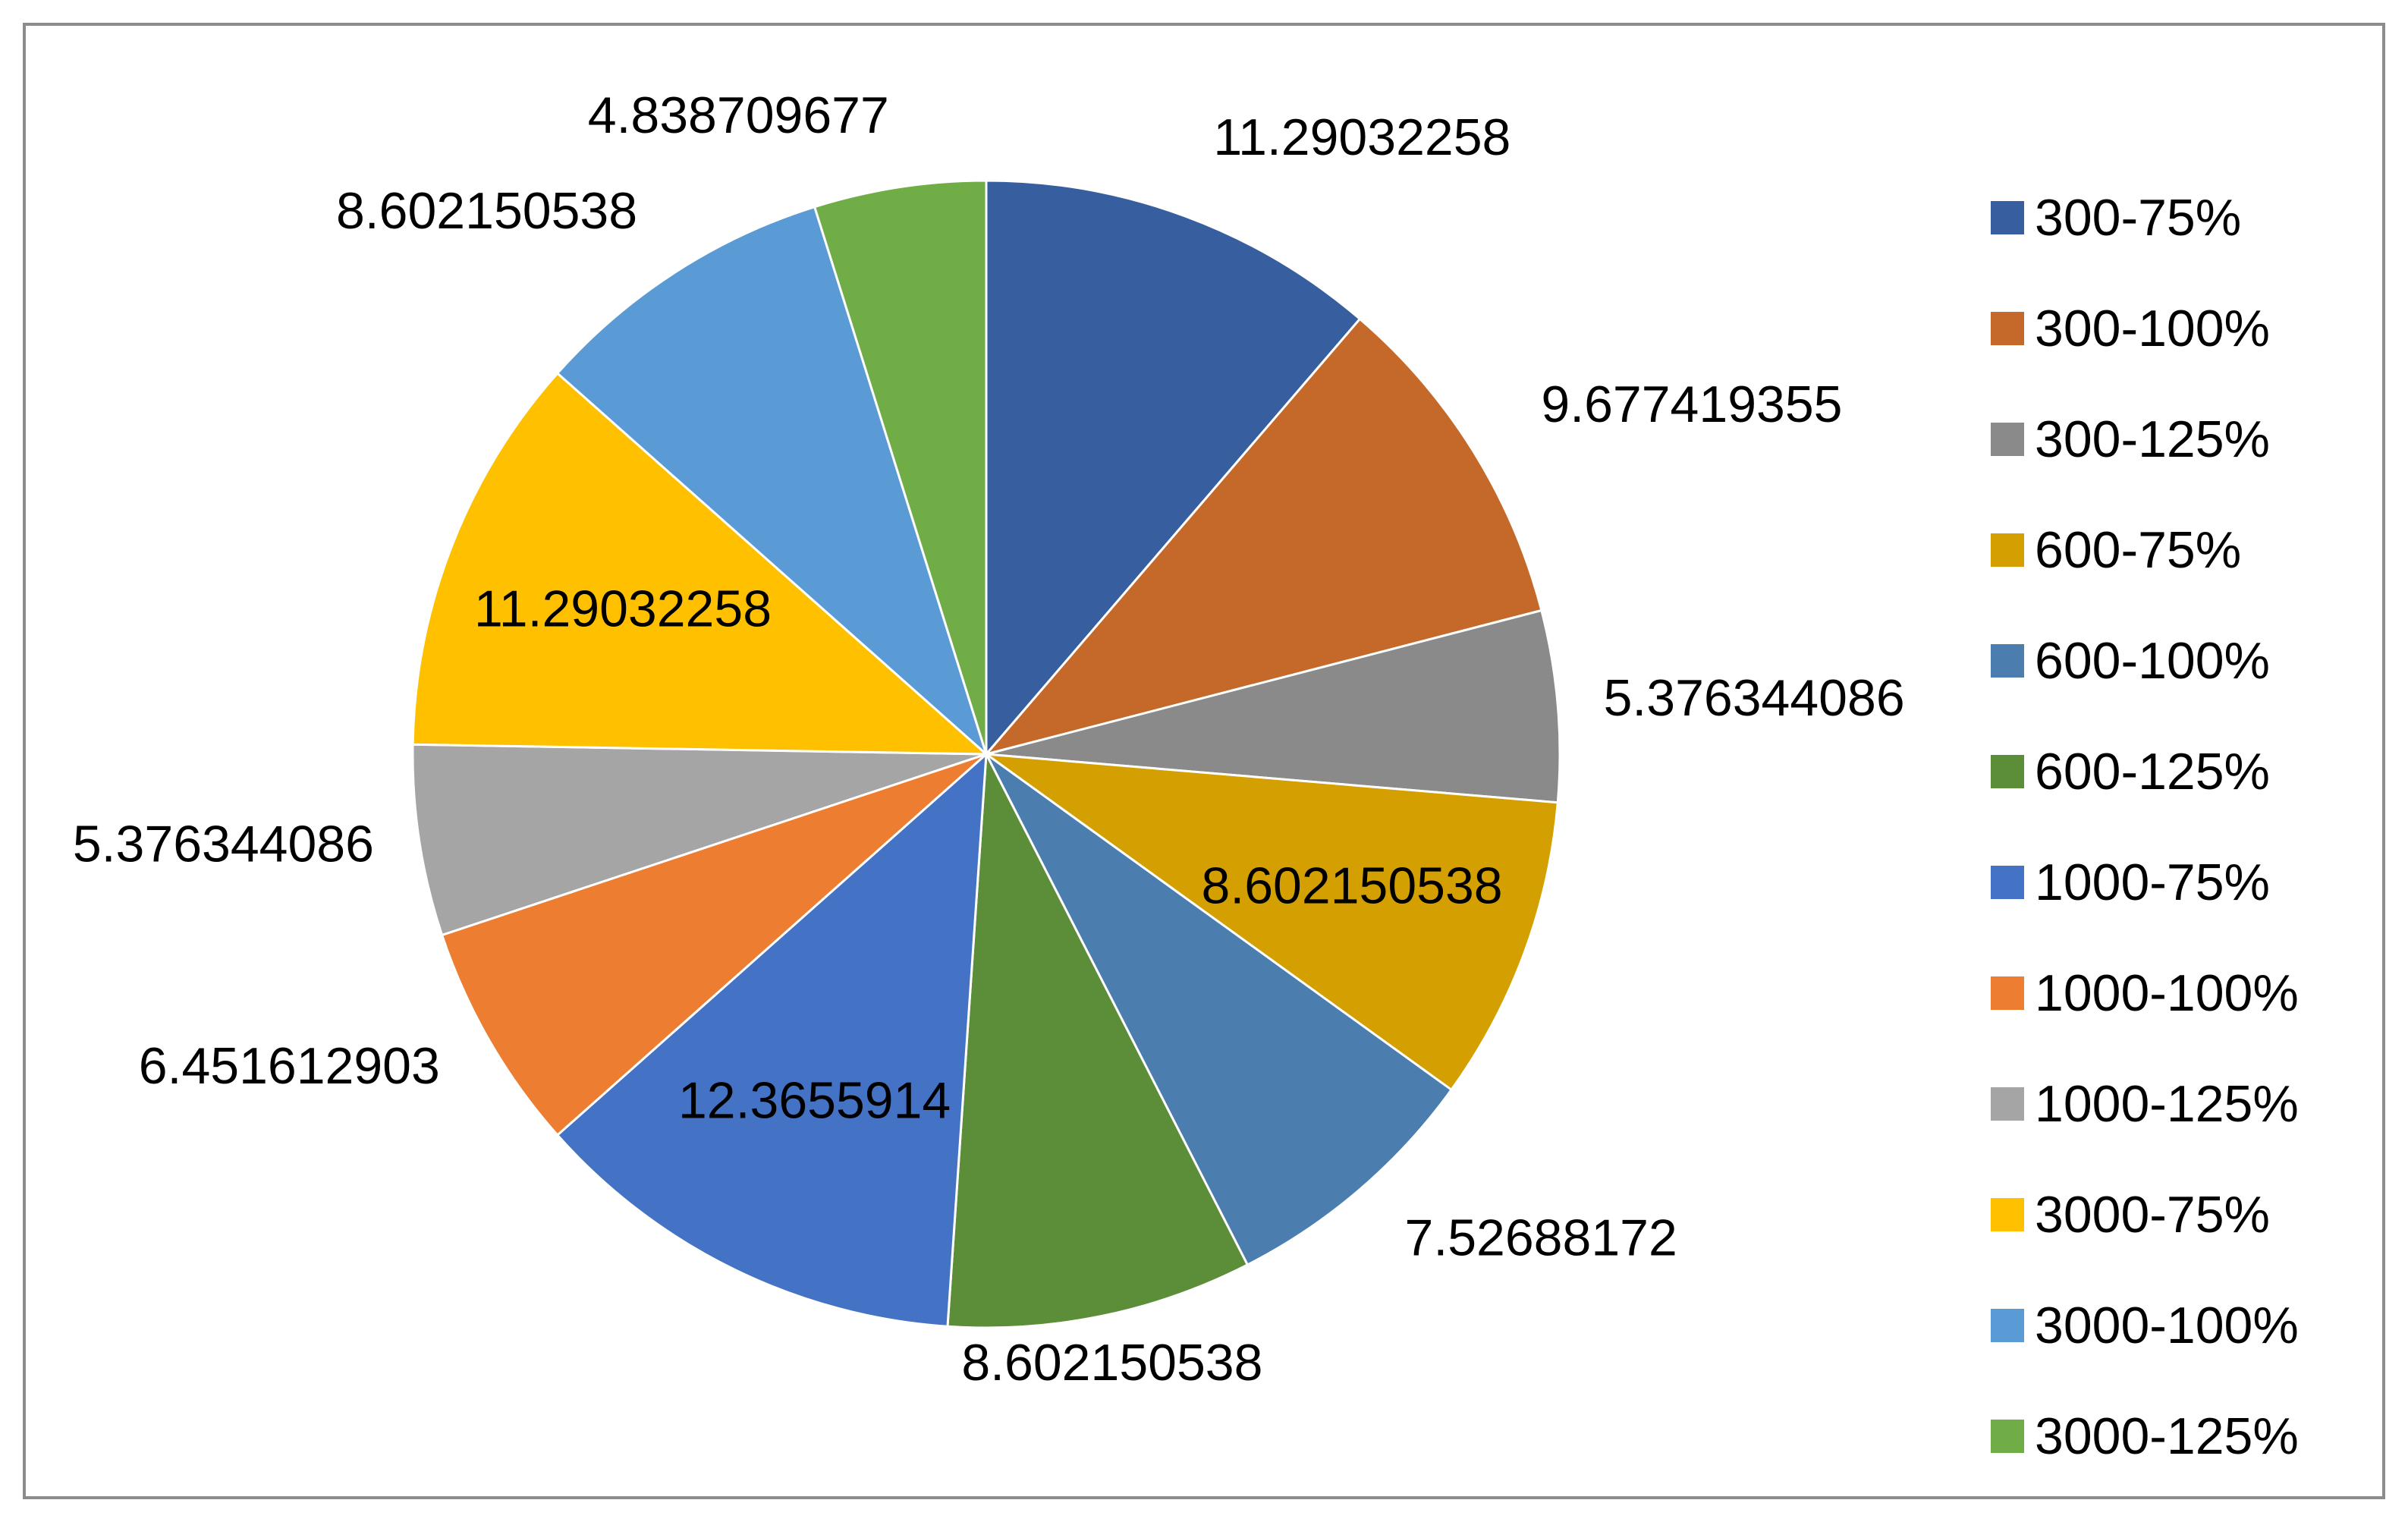  I want to click on pie-slice-1000-100%, so click(714, 945).